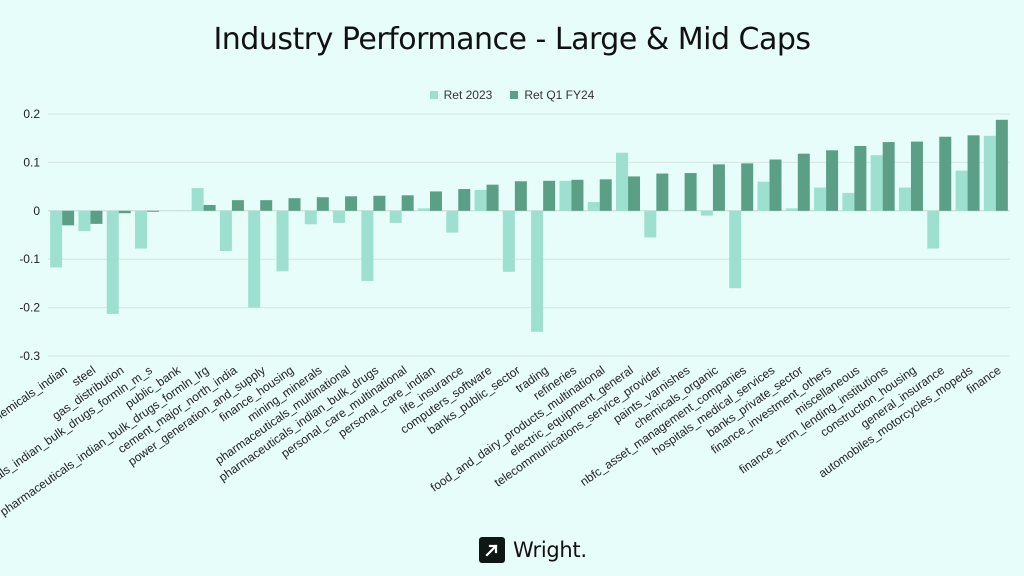  I want to click on legend-item-ret-q1-fy24: Ret Q1 FY24, so click(552, 95).